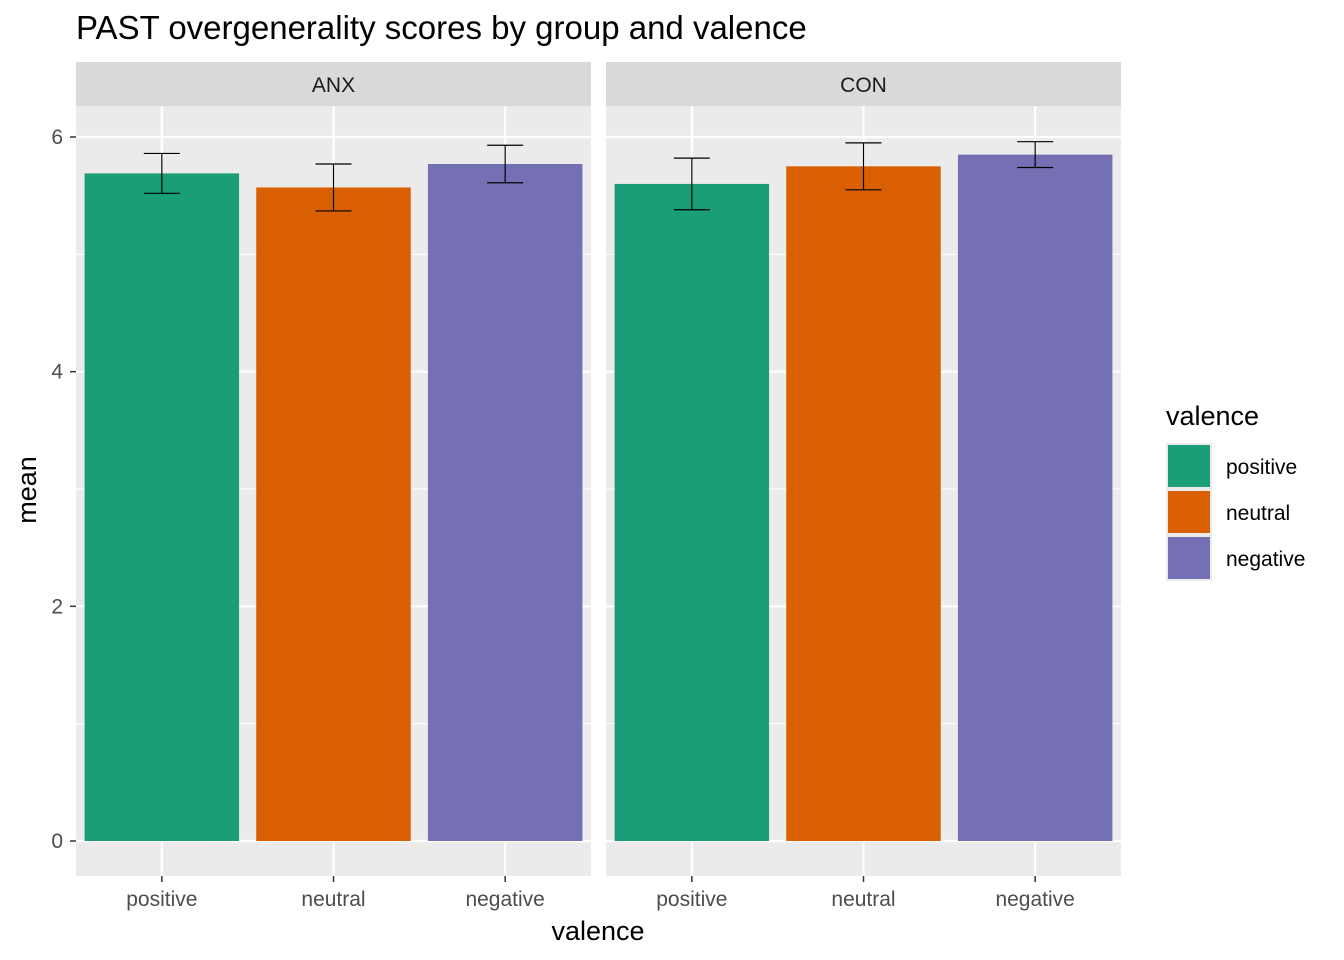  I want to click on error-bar-anx-positive, so click(161, 173).